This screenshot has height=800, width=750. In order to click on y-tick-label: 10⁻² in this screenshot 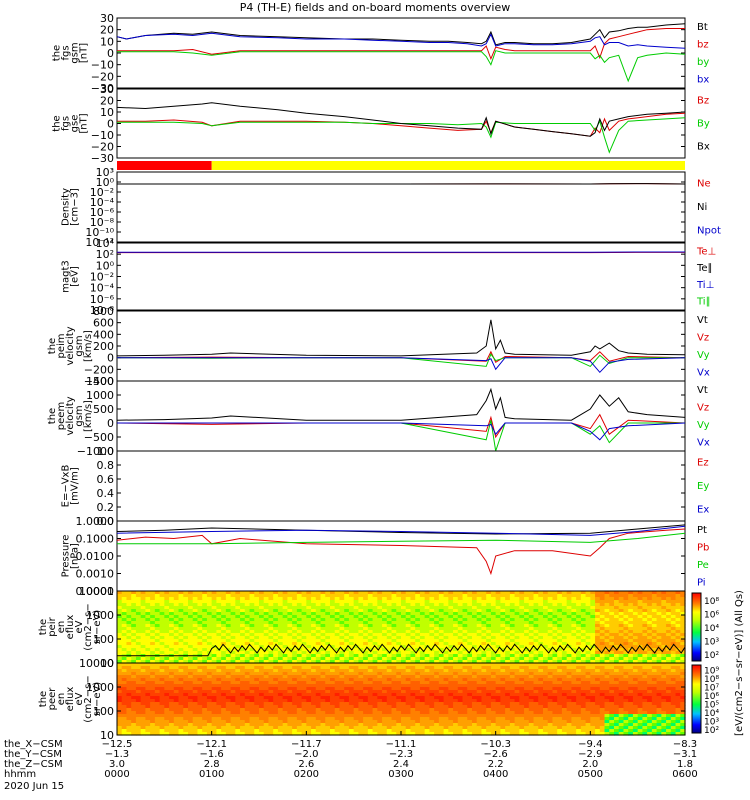, I will do `click(102, 192)`.